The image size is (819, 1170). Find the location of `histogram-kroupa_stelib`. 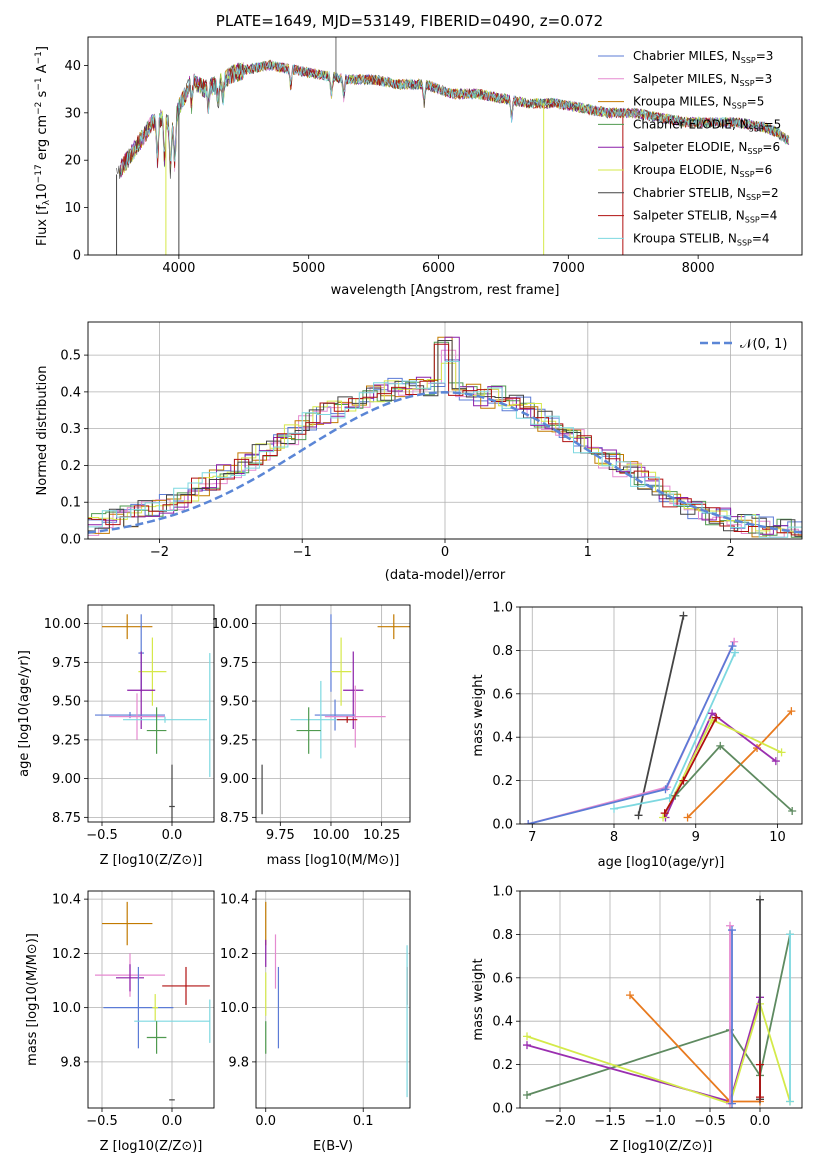

histogram-kroupa_stelib is located at coordinates (445, 449).